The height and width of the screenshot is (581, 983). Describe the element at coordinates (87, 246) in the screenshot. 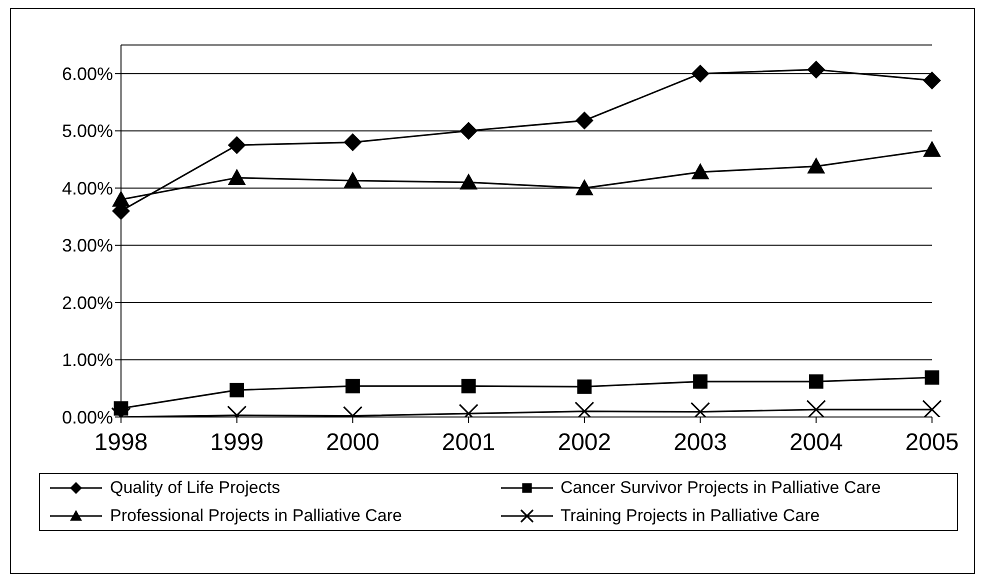

I see `y-tick-label: 3.00%` at that location.